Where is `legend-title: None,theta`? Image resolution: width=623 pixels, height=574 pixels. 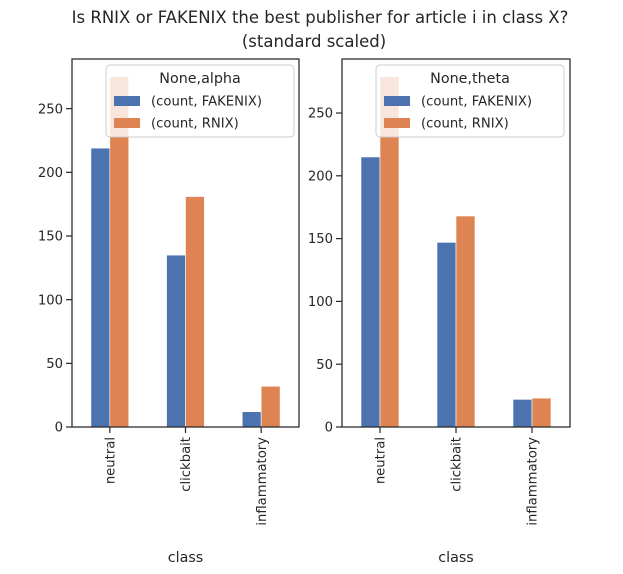 legend-title: None,theta is located at coordinates (470, 79).